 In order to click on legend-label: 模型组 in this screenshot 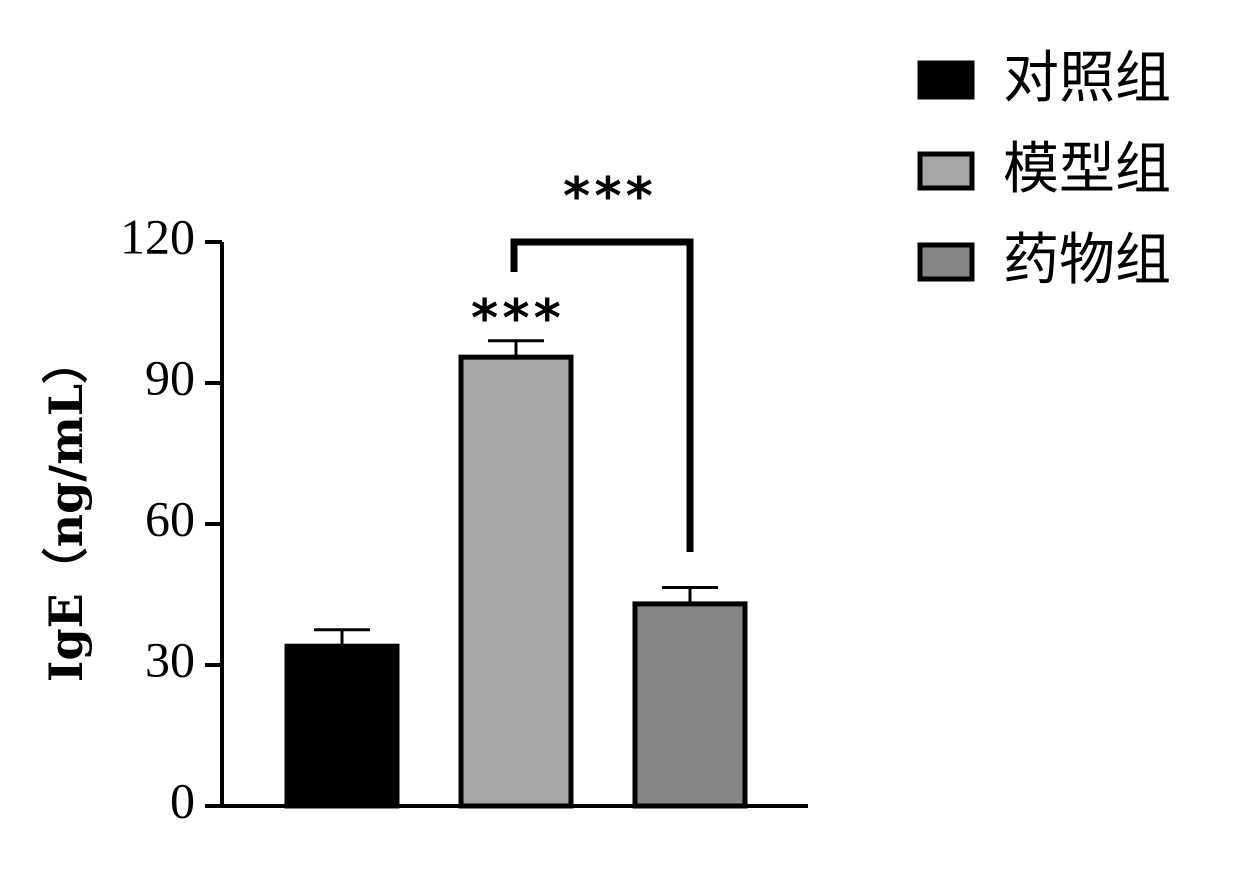, I will do `click(1087, 169)`.